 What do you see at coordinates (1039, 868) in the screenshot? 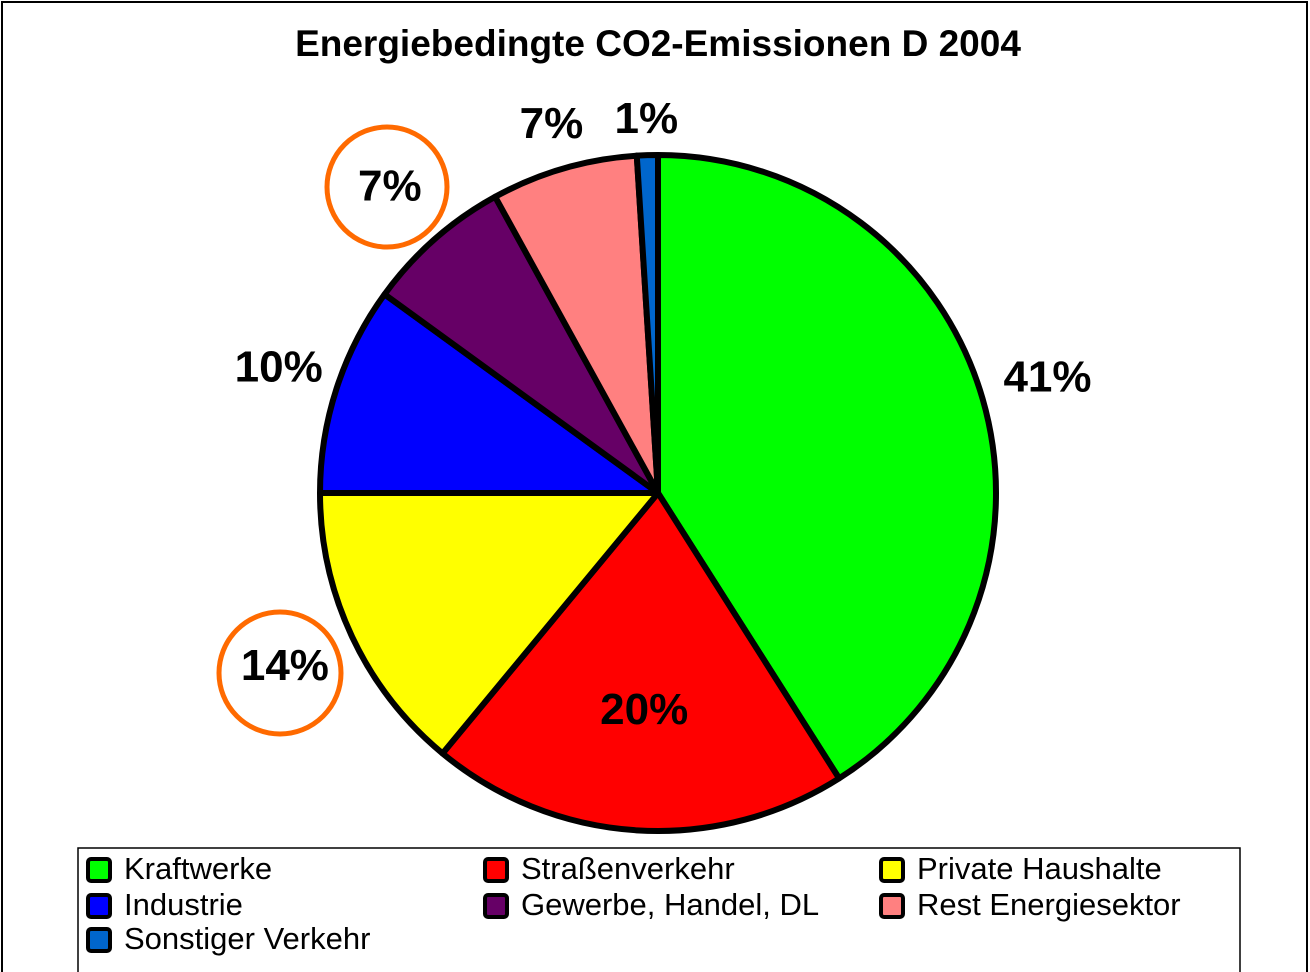
I see `legend-label: Private Haushalte` at bounding box center [1039, 868].